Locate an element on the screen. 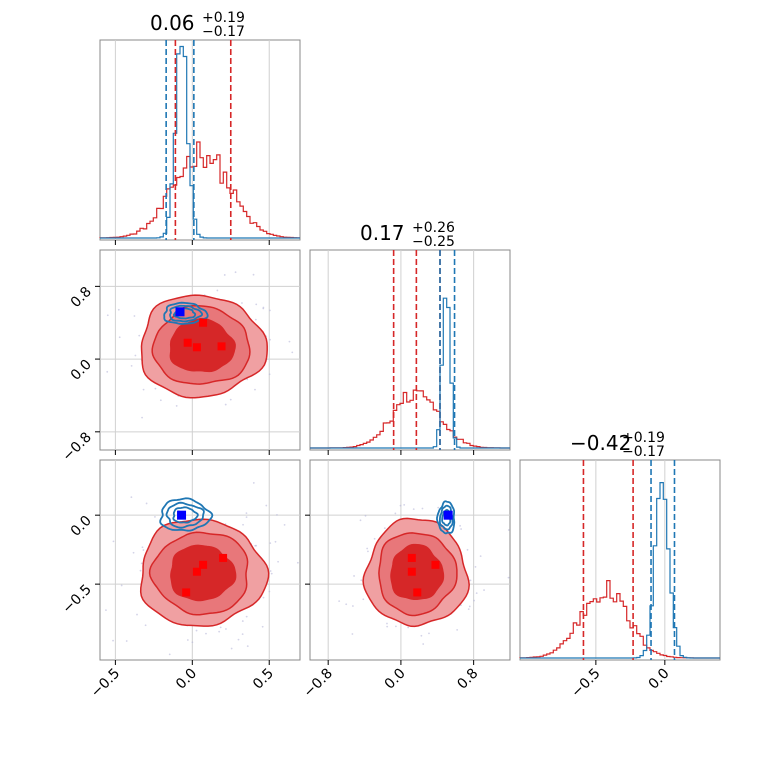 Image resolution: width=760 pixels, height=760 pixels. red-contour-inner is located at coordinates (202, 345).